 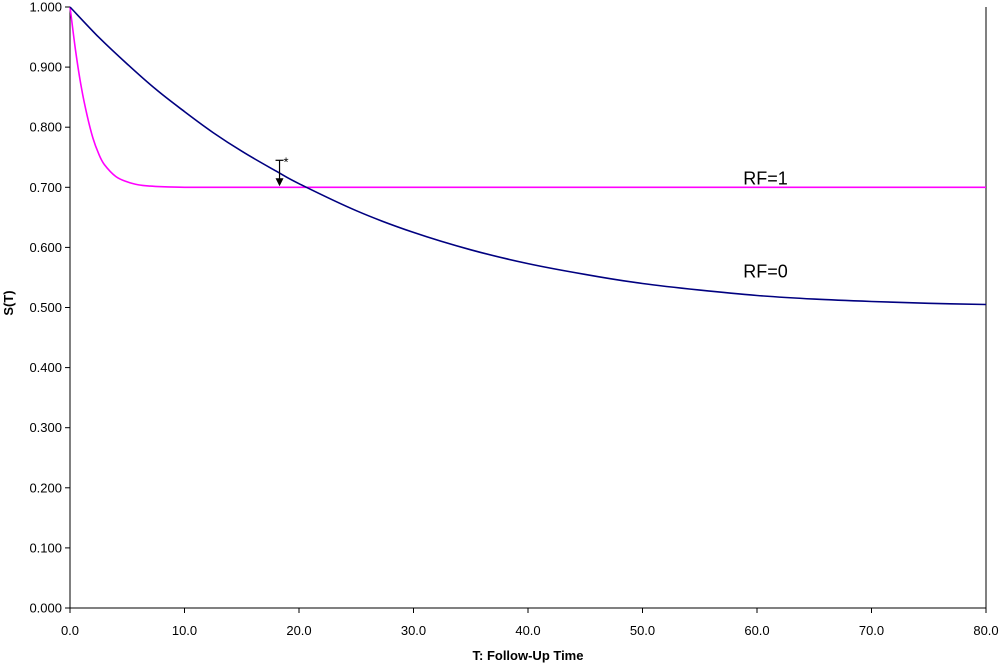 I want to click on x-tick-label: 20.0, so click(x=298, y=630).